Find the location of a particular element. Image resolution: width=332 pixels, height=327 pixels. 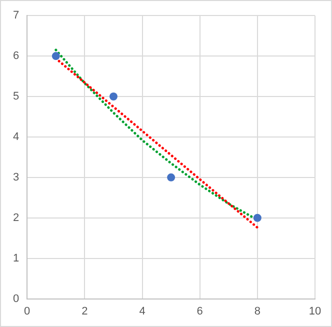

y-tick-label: 6 is located at coordinates (16, 56).